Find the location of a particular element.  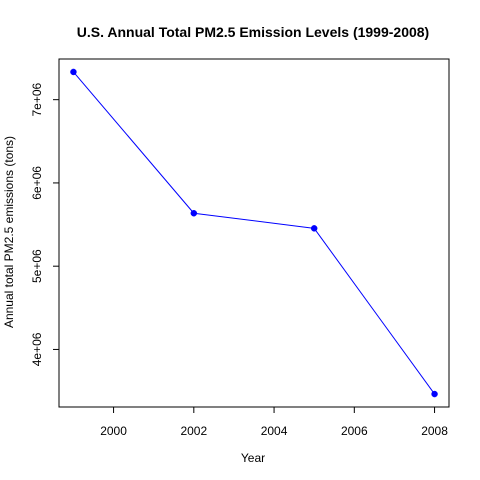

x-axis-label: Year is located at coordinates (253, 458).